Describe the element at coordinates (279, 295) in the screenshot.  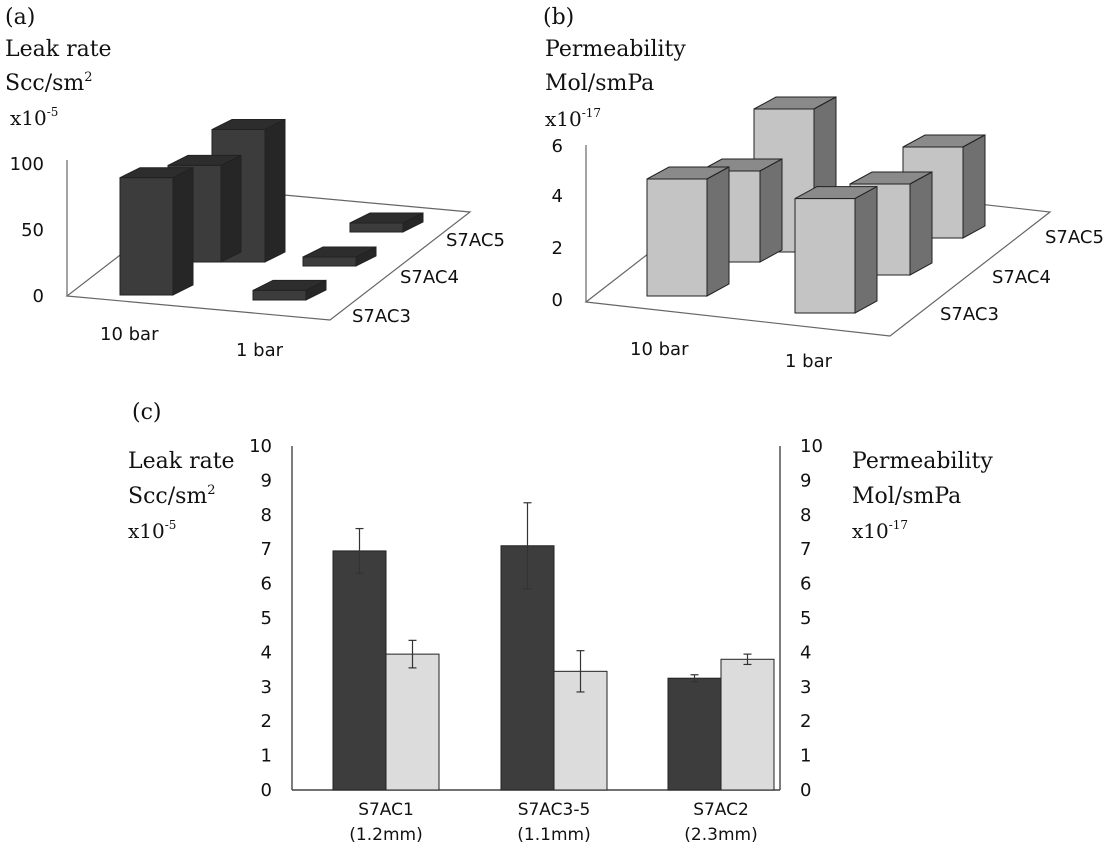
I see `bar-a-1bar-S7AC3-front` at that location.